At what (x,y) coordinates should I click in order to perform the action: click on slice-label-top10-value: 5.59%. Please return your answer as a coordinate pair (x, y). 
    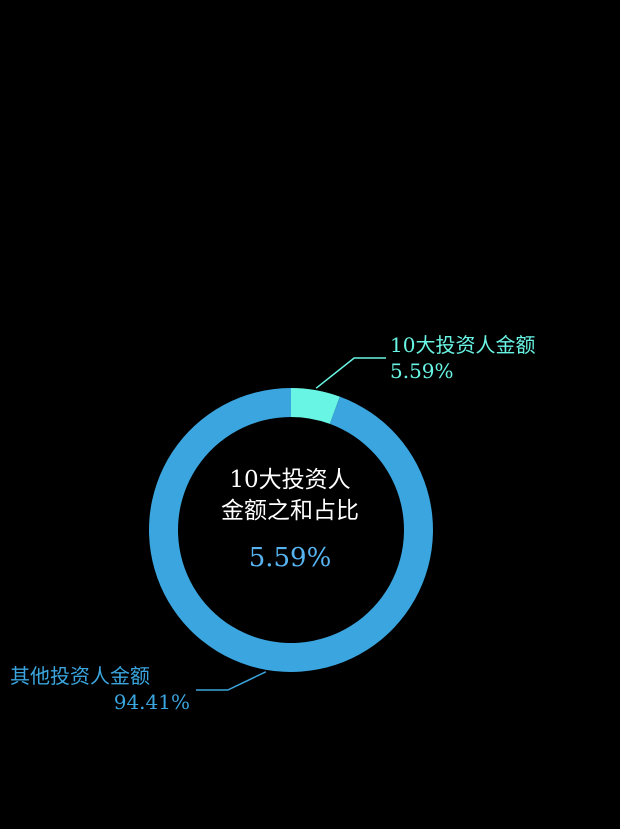
    Looking at the image, I should click on (422, 371).